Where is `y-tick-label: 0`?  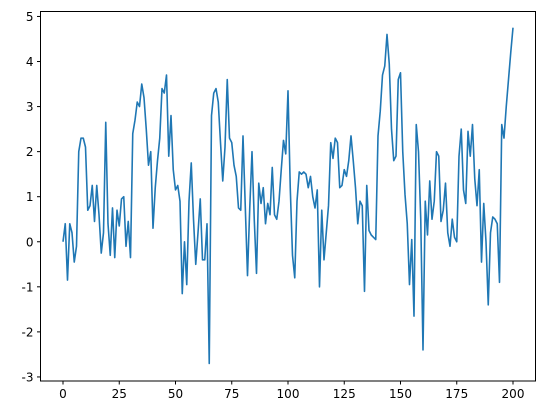 y-tick-label: 0 is located at coordinates (30, 242).